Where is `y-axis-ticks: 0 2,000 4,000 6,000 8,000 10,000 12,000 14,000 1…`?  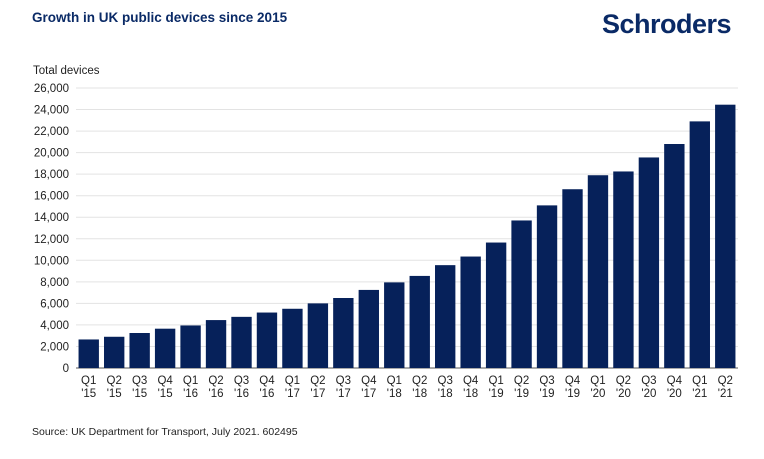
y-axis-ticks: 0 2,000 4,000 6,000 8,000 10,000 12,000 14,000 1… is located at coordinates (51, 229).